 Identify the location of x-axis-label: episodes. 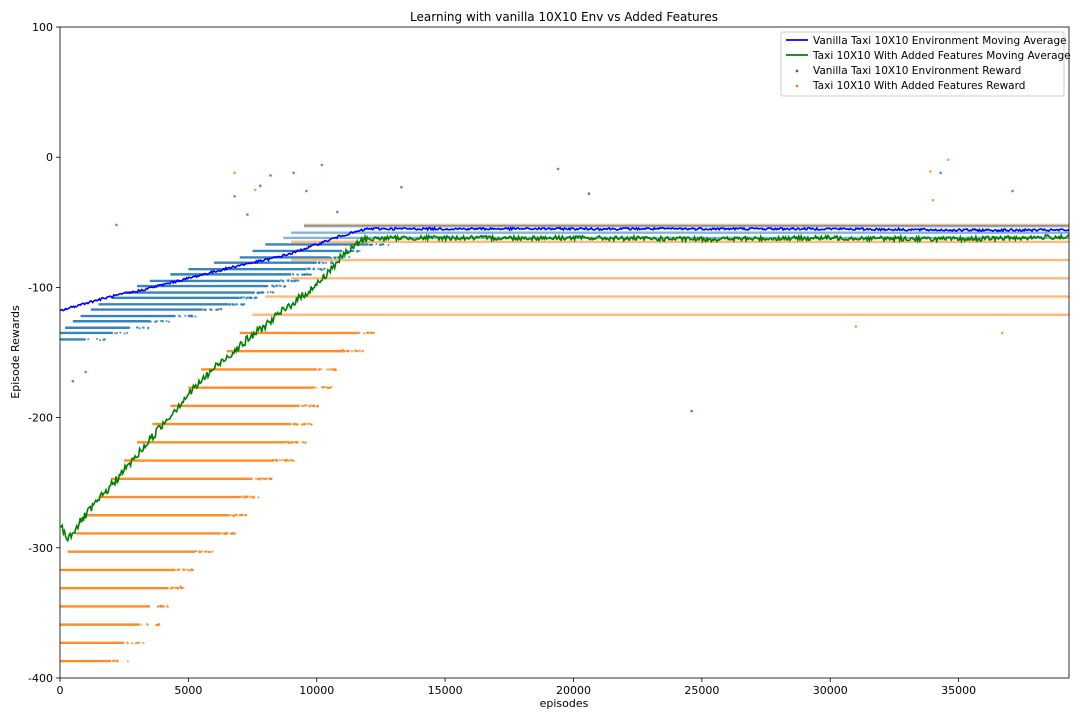
(564, 703).